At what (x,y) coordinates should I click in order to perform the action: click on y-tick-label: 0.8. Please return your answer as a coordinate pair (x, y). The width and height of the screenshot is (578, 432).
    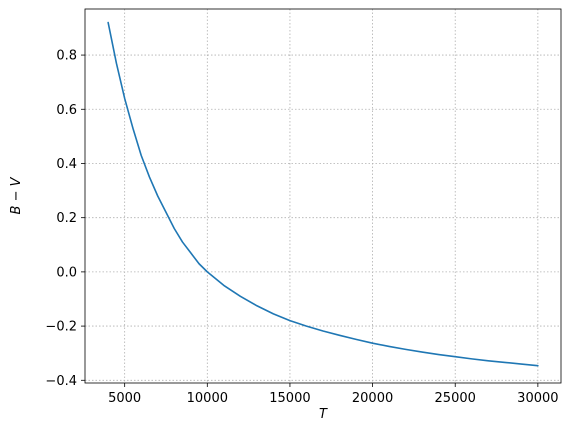
    Looking at the image, I should click on (66, 56).